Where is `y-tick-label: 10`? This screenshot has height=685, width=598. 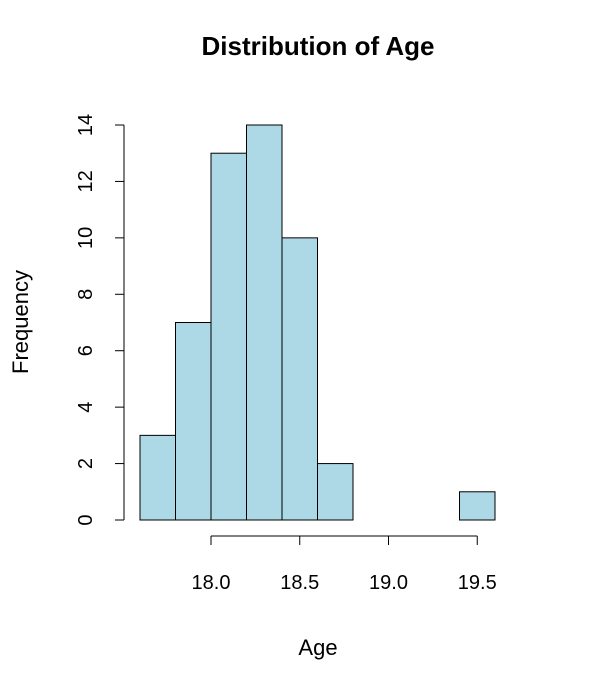
y-tick-label: 10 is located at coordinates (86, 238).